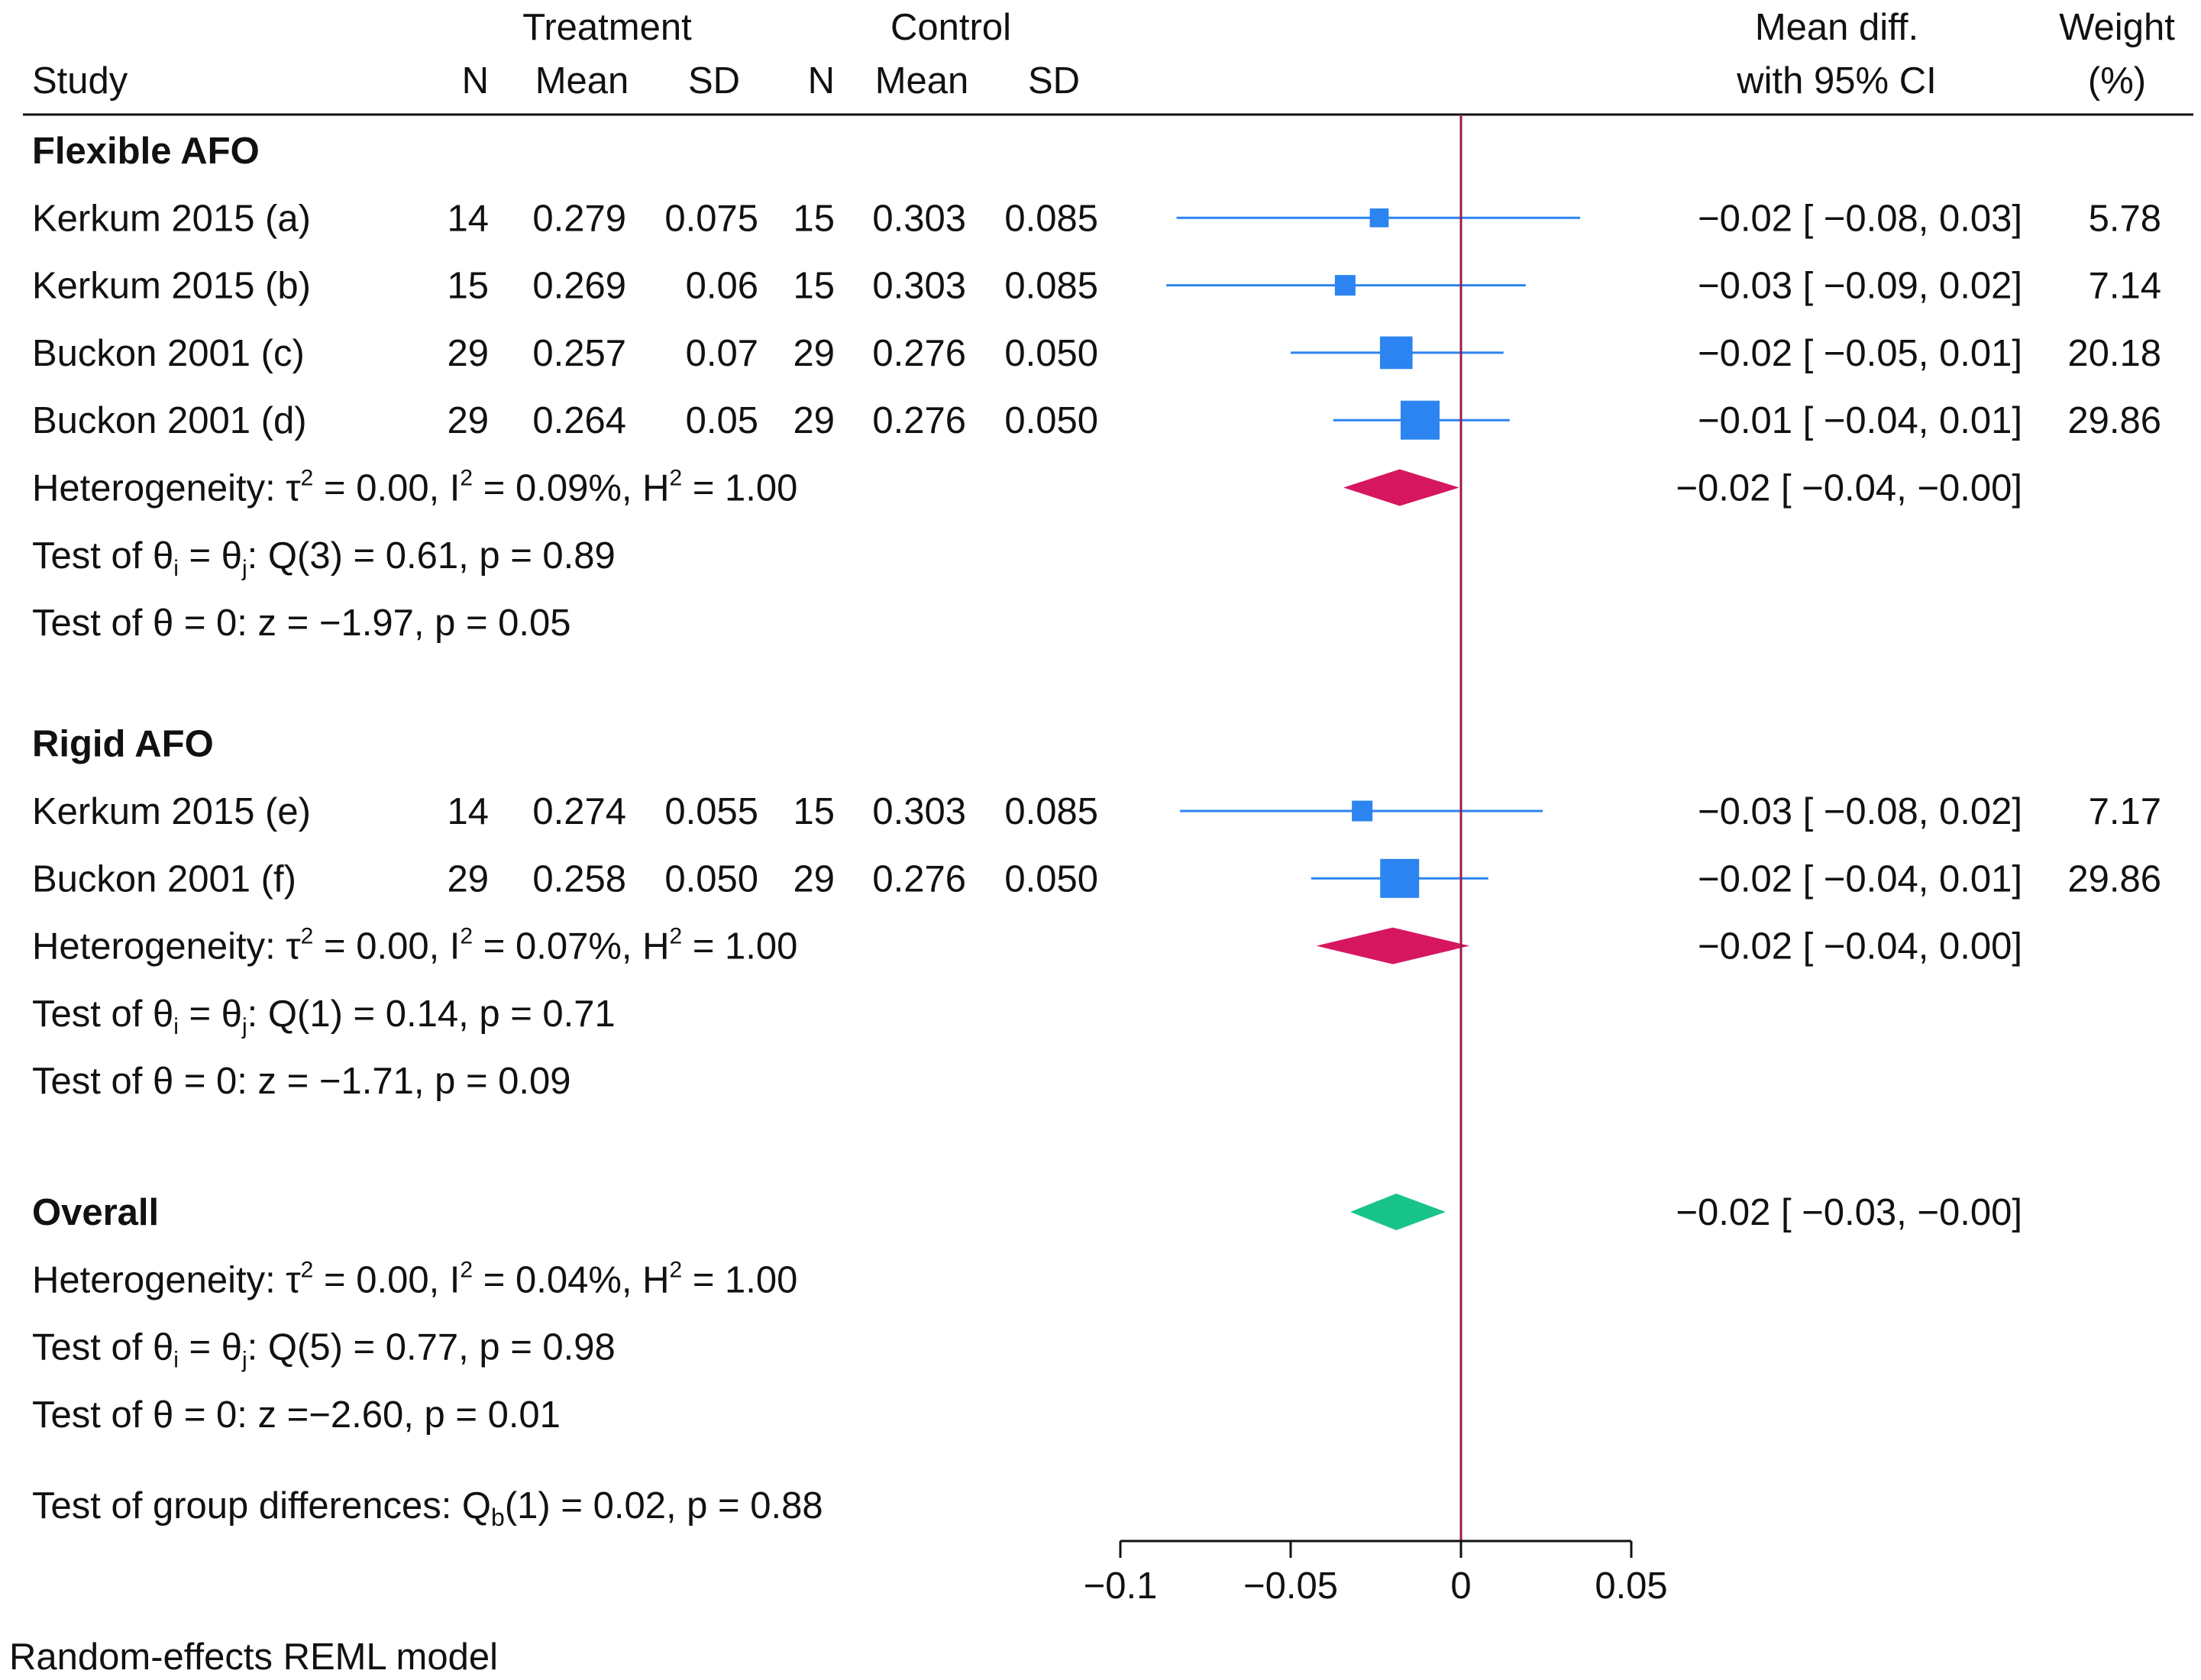  Describe the element at coordinates (1054, 81) in the screenshot. I see `header-control-sd: SD` at that location.